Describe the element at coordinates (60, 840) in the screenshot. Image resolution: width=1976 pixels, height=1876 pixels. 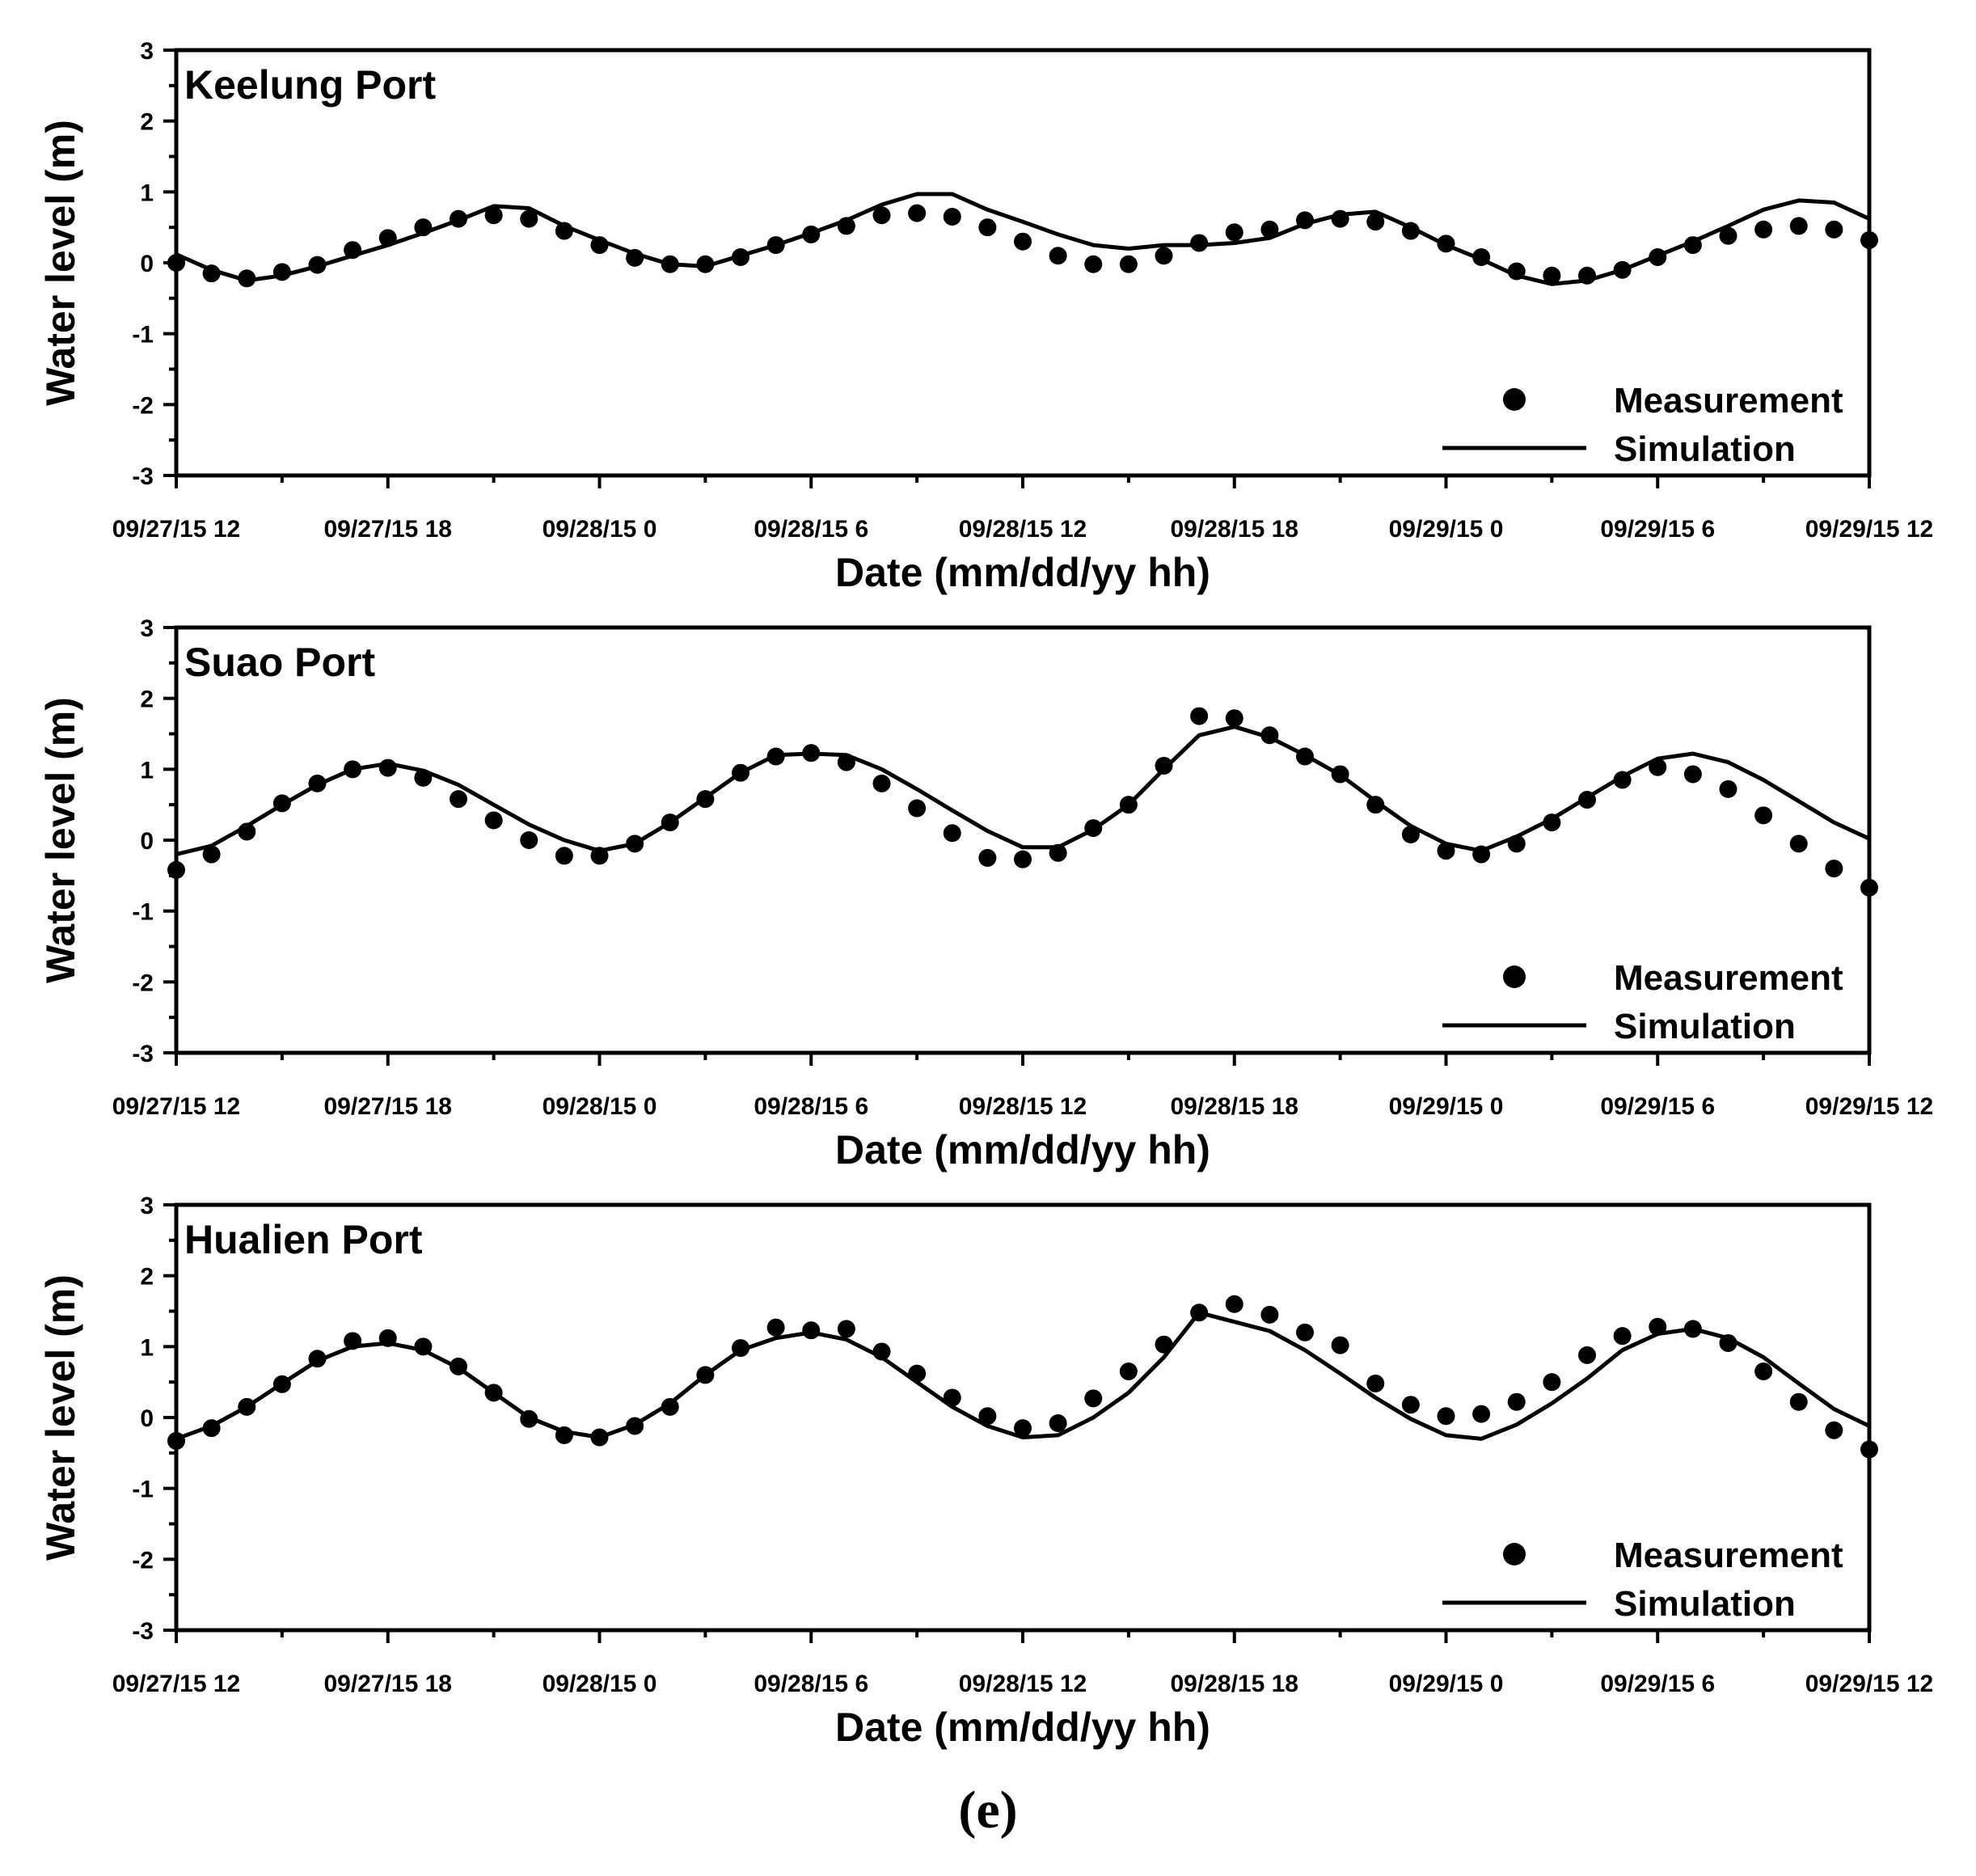
I see `y-axis-title: Water level (m)` at that location.